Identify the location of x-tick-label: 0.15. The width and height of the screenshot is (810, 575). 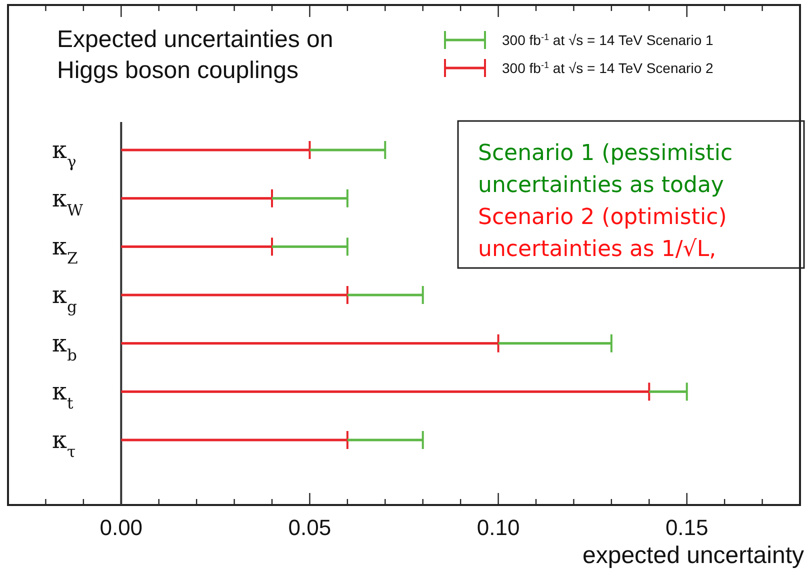
(686, 527).